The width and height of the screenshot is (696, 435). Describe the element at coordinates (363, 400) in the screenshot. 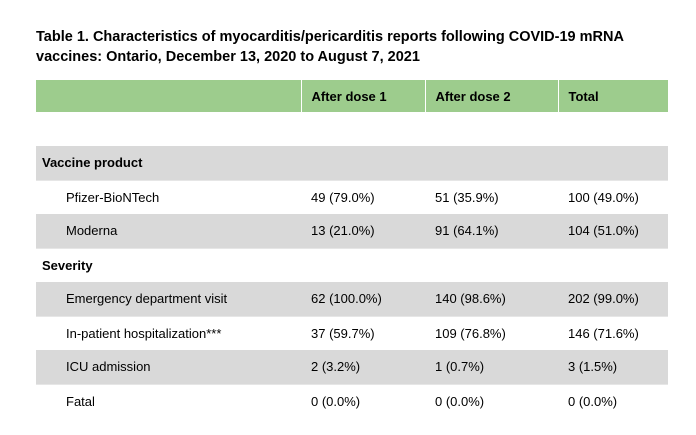

I see `cell-dose-1: 0 (0.0%)` at that location.